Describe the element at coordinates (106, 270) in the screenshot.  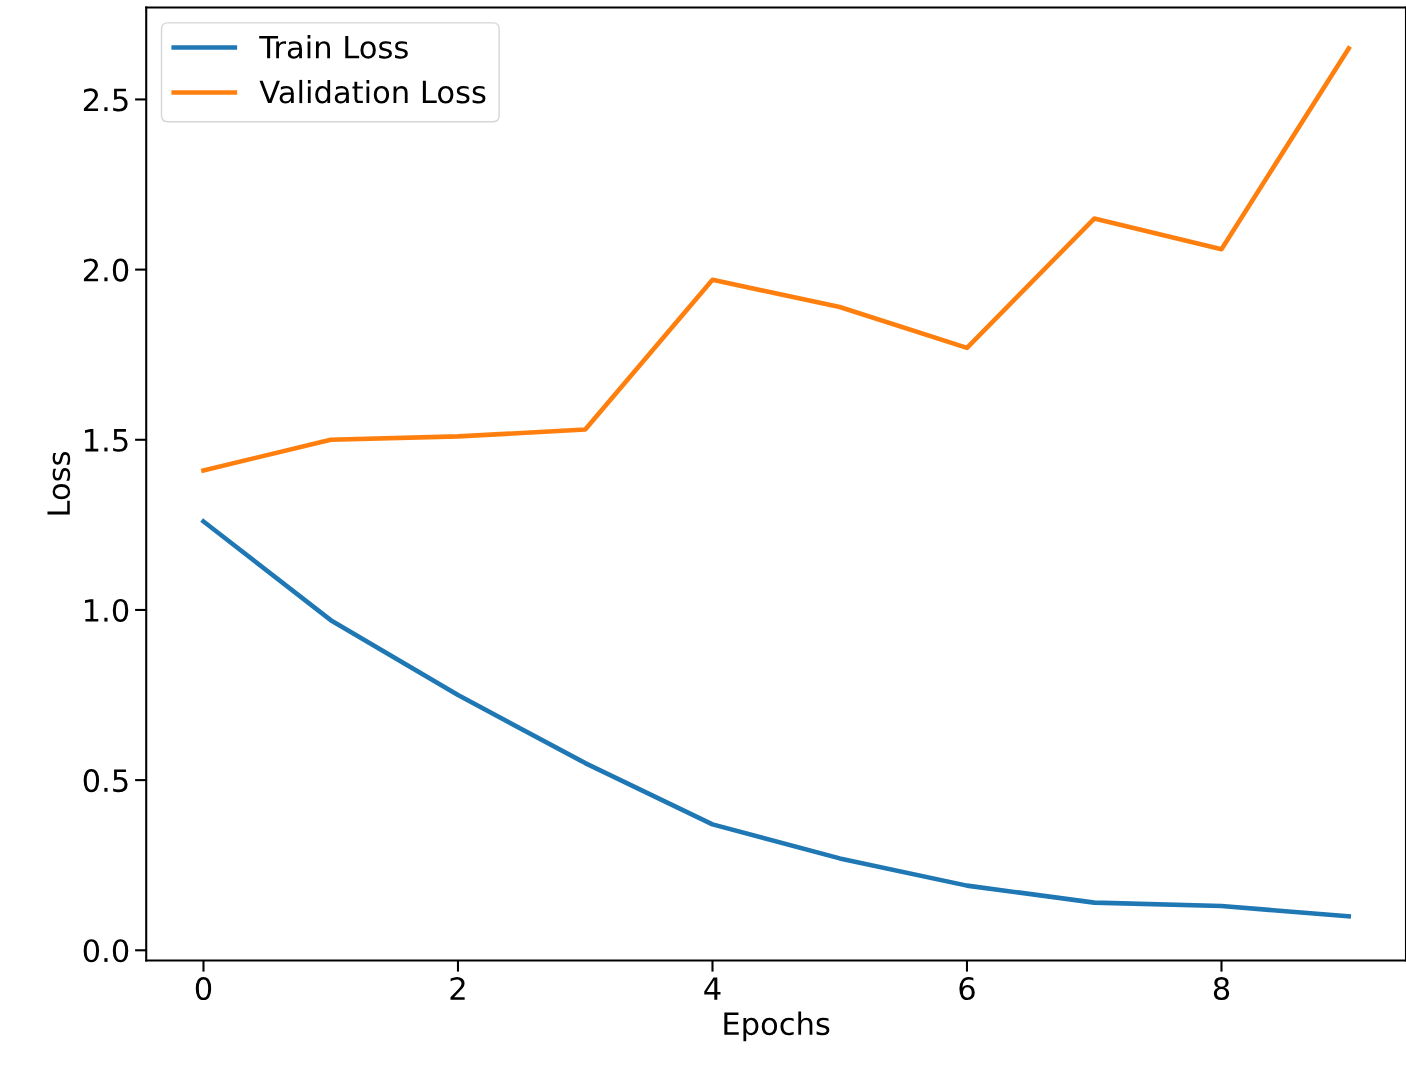
I see `y-tick-label: 2.0` at that location.